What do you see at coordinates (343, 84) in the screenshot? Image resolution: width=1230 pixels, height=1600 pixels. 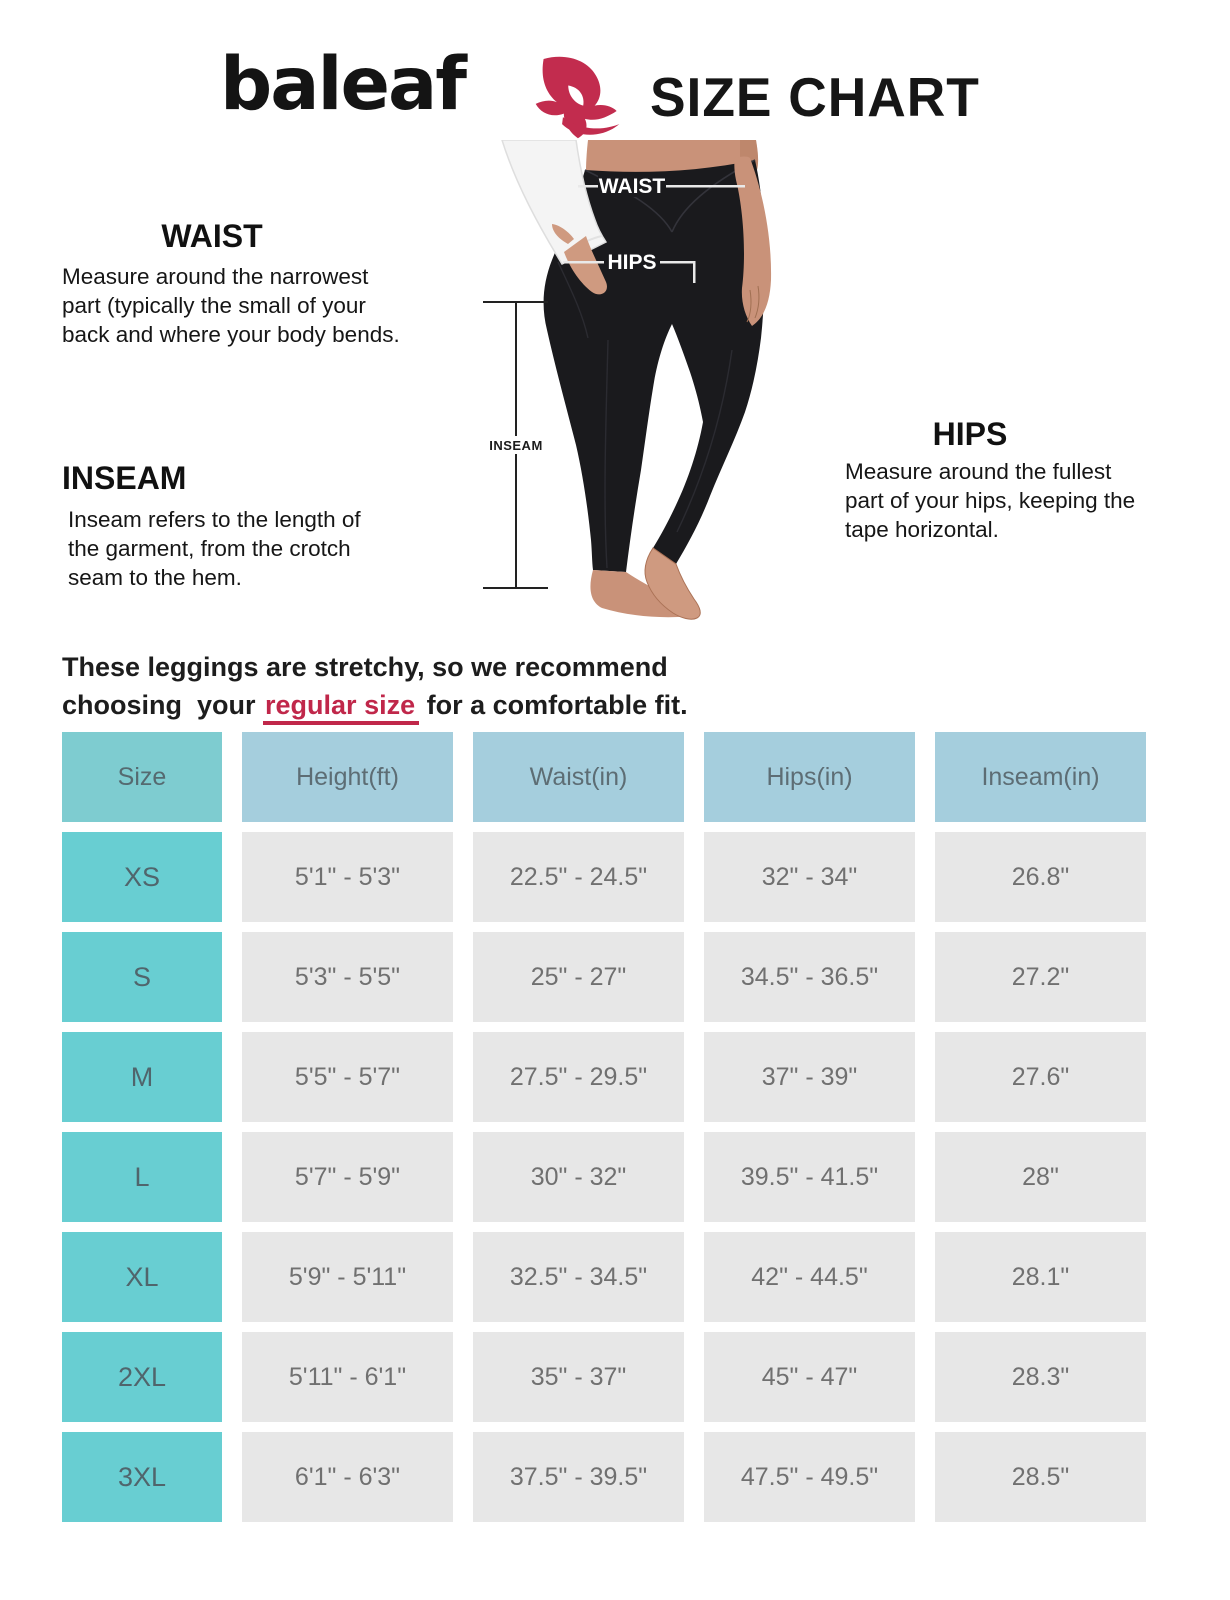 I see `brand-logo-text: baleaf` at bounding box center [343, 84].